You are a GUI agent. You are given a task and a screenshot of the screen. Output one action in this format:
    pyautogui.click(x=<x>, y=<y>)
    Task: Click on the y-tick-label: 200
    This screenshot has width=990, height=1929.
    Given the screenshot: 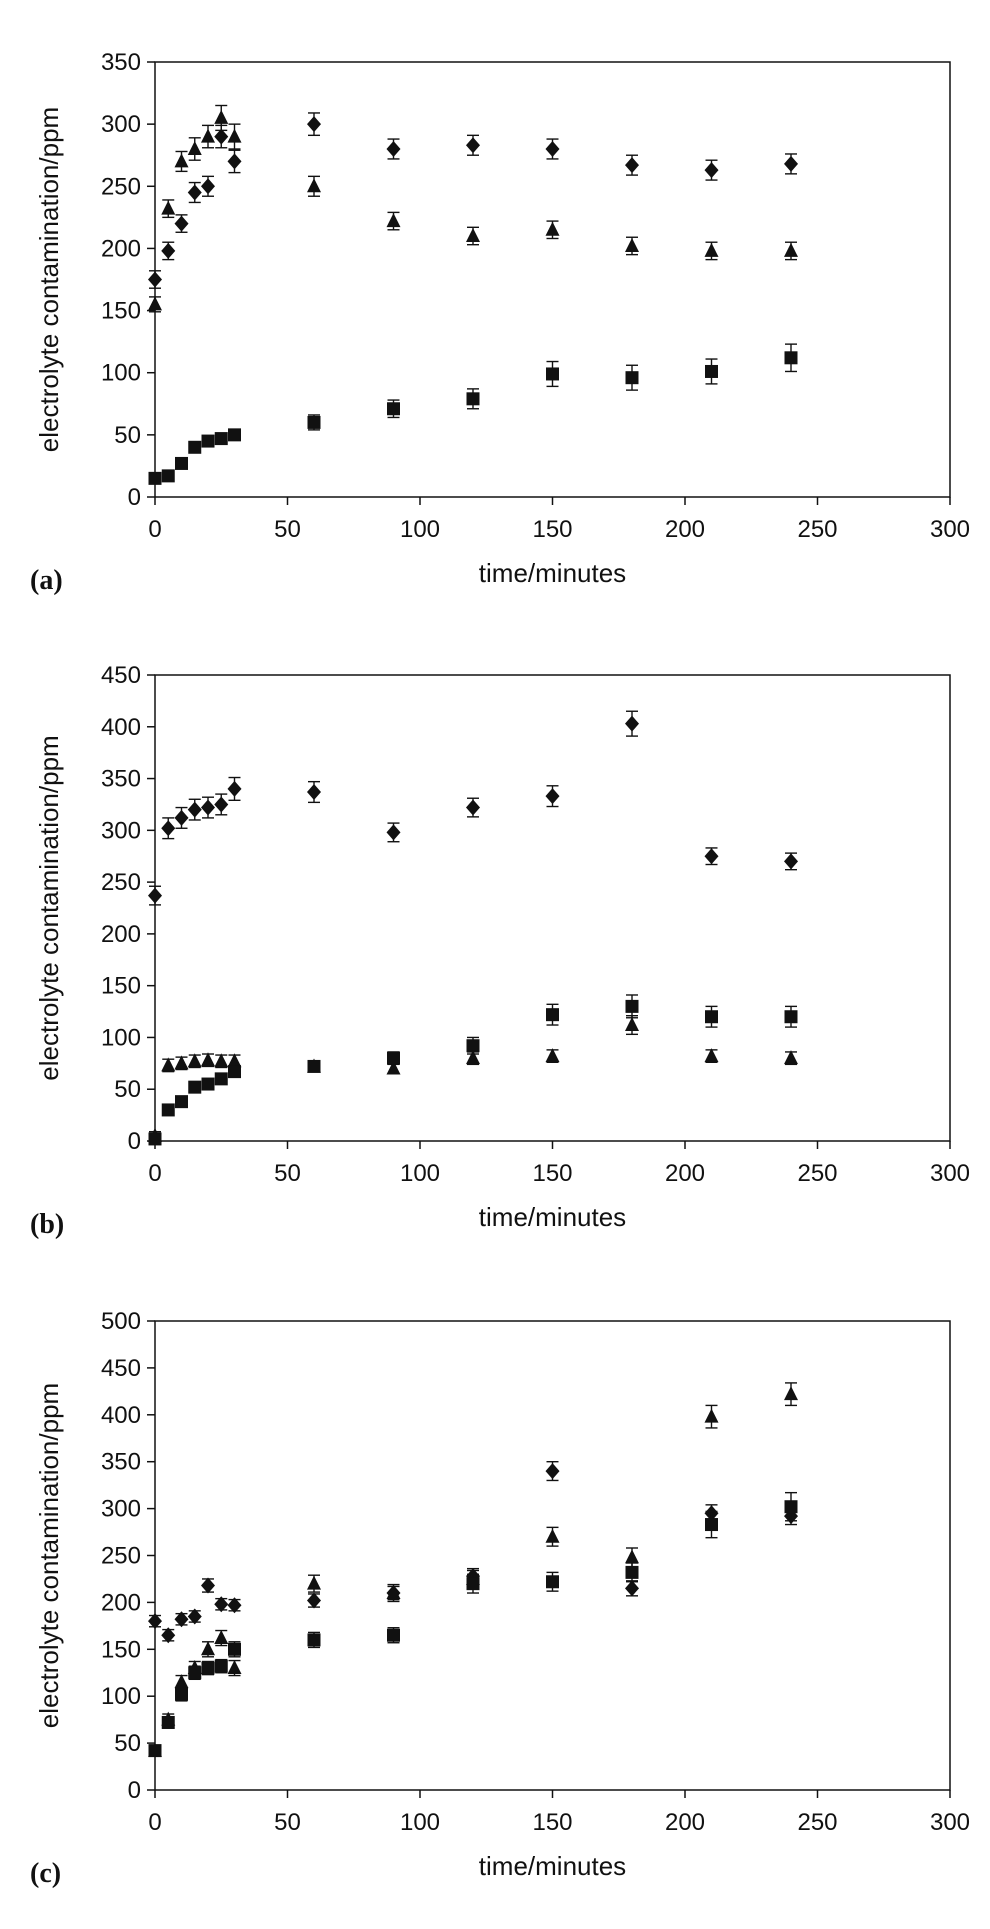 What is the action you would take?
    pyautogui.click(x=121, y=934)
    